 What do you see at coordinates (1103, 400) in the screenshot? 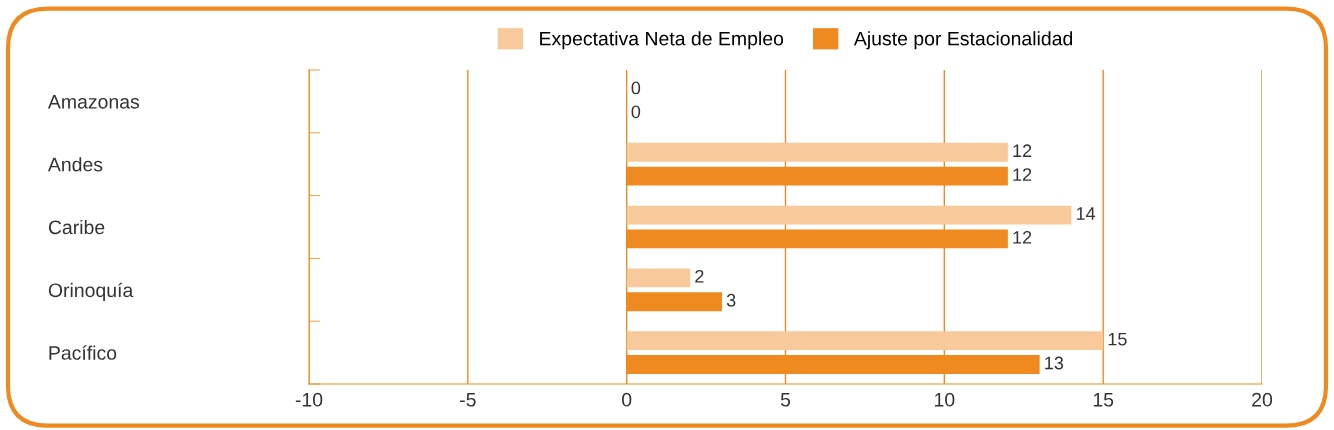
I see `x-tick-label: 15` at bounding box center [1103, 400].